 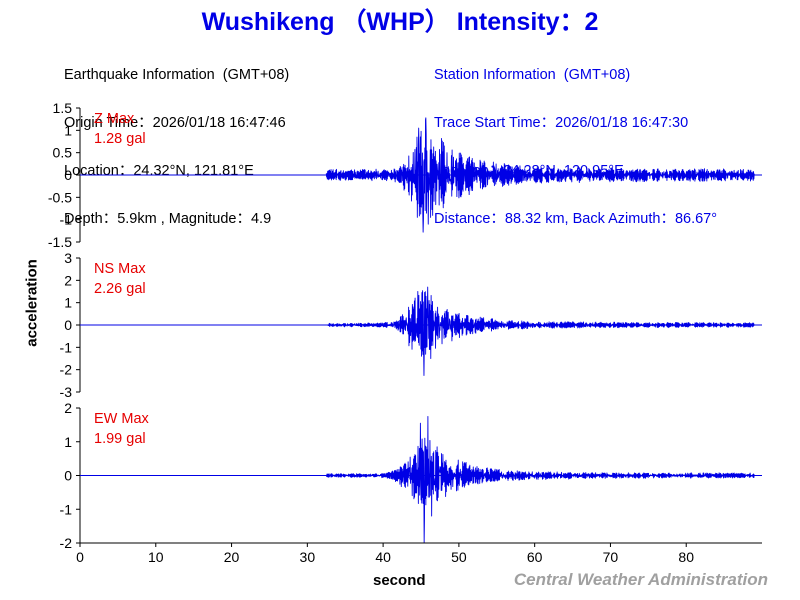 I want to click on ns-y-tick-label: 3, so click(x=68, y=258).